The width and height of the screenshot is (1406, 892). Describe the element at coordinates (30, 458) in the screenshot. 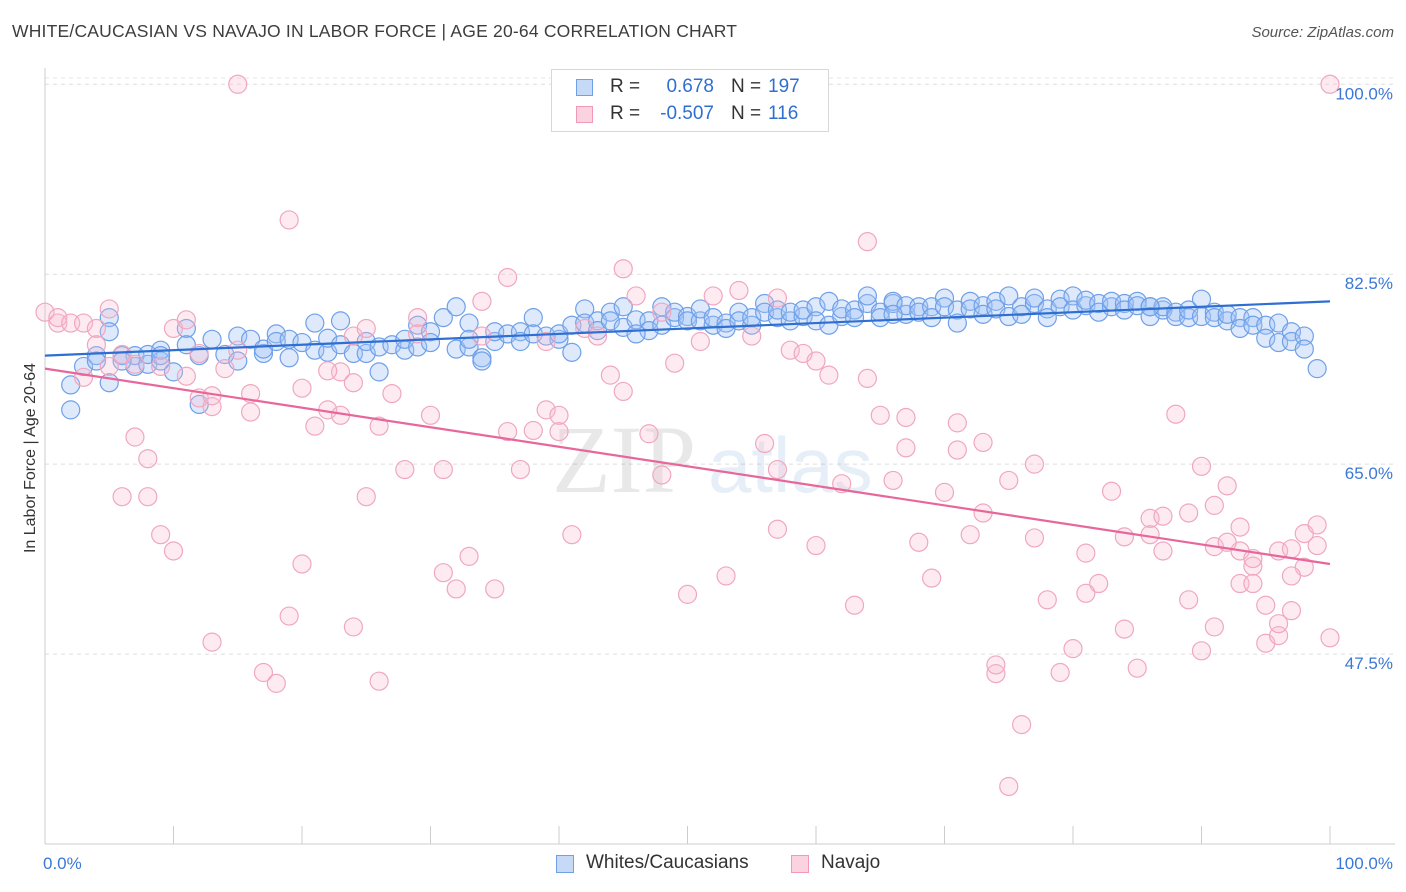

I see `y-axis-title: In Labor Force | Age 20-64` at that location.